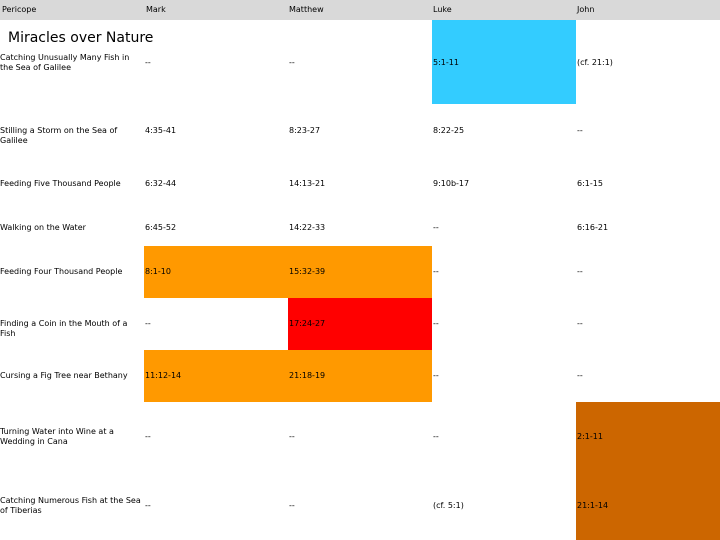 The height and width of the screenshot is (540, 720). What do you see at coordinates (580, 130) in the screenshot?
I see `row-2-john: --` at bounding box center [580, 130].